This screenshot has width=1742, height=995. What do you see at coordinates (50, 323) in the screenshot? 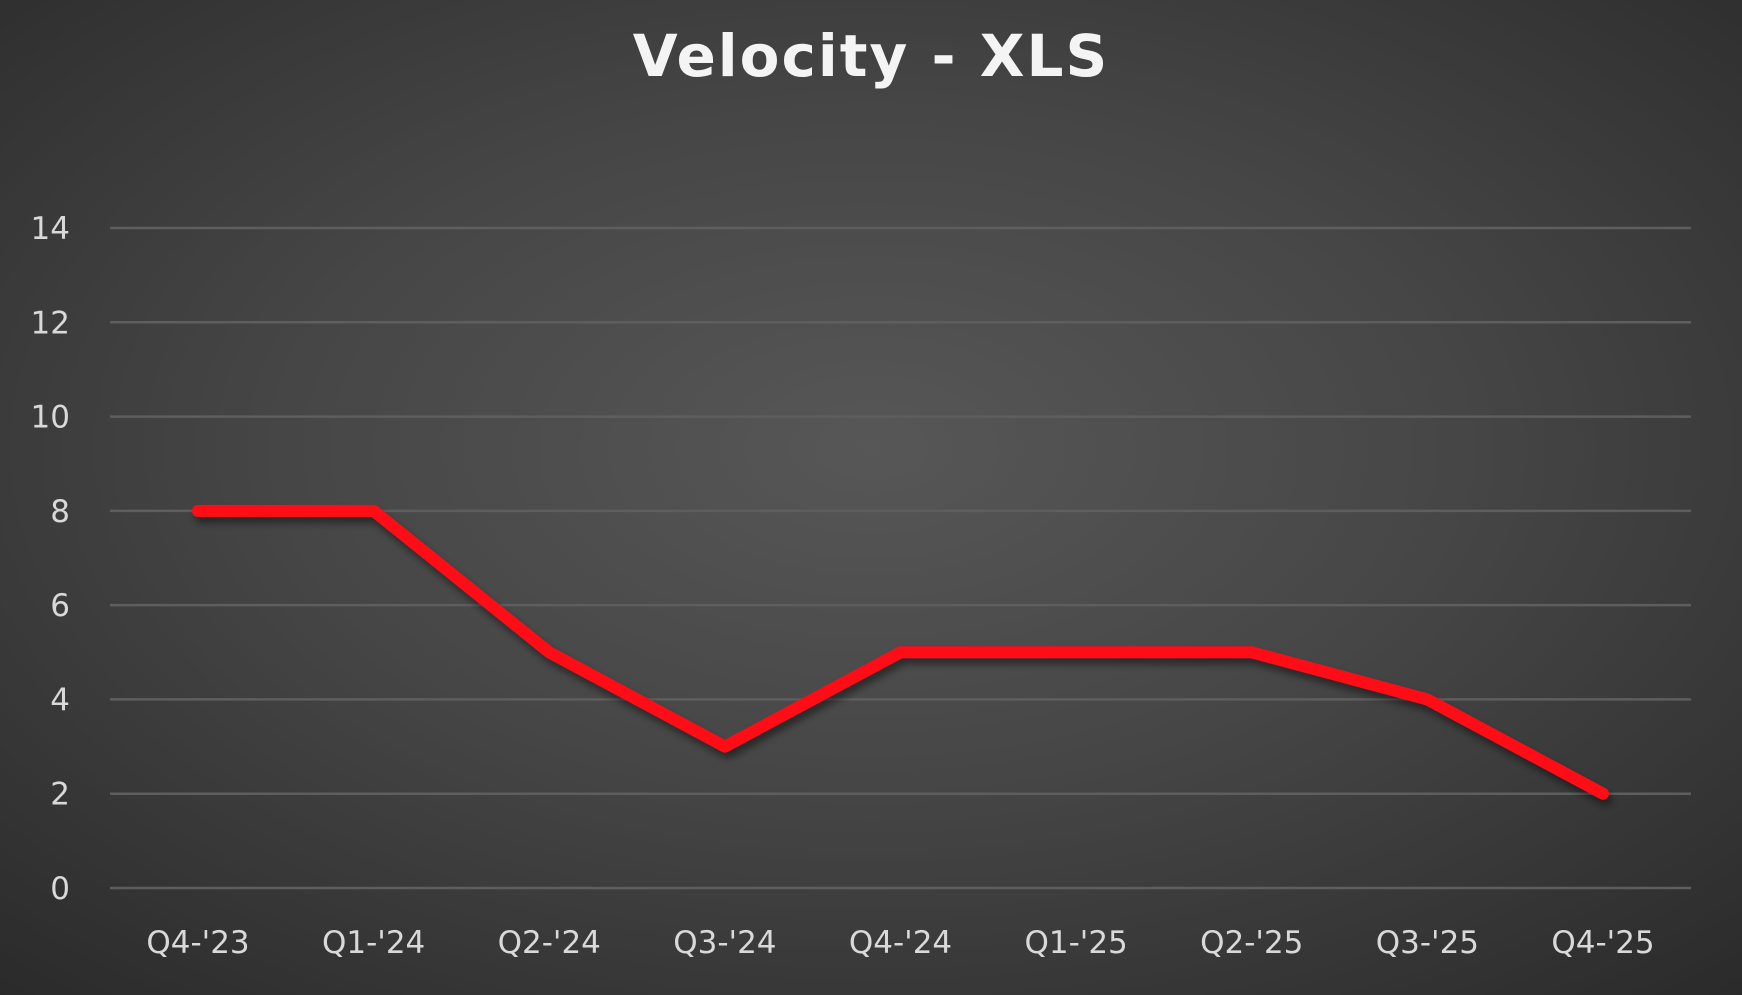
I see `y-tick-label: 12` at bounding box center [50, 323].